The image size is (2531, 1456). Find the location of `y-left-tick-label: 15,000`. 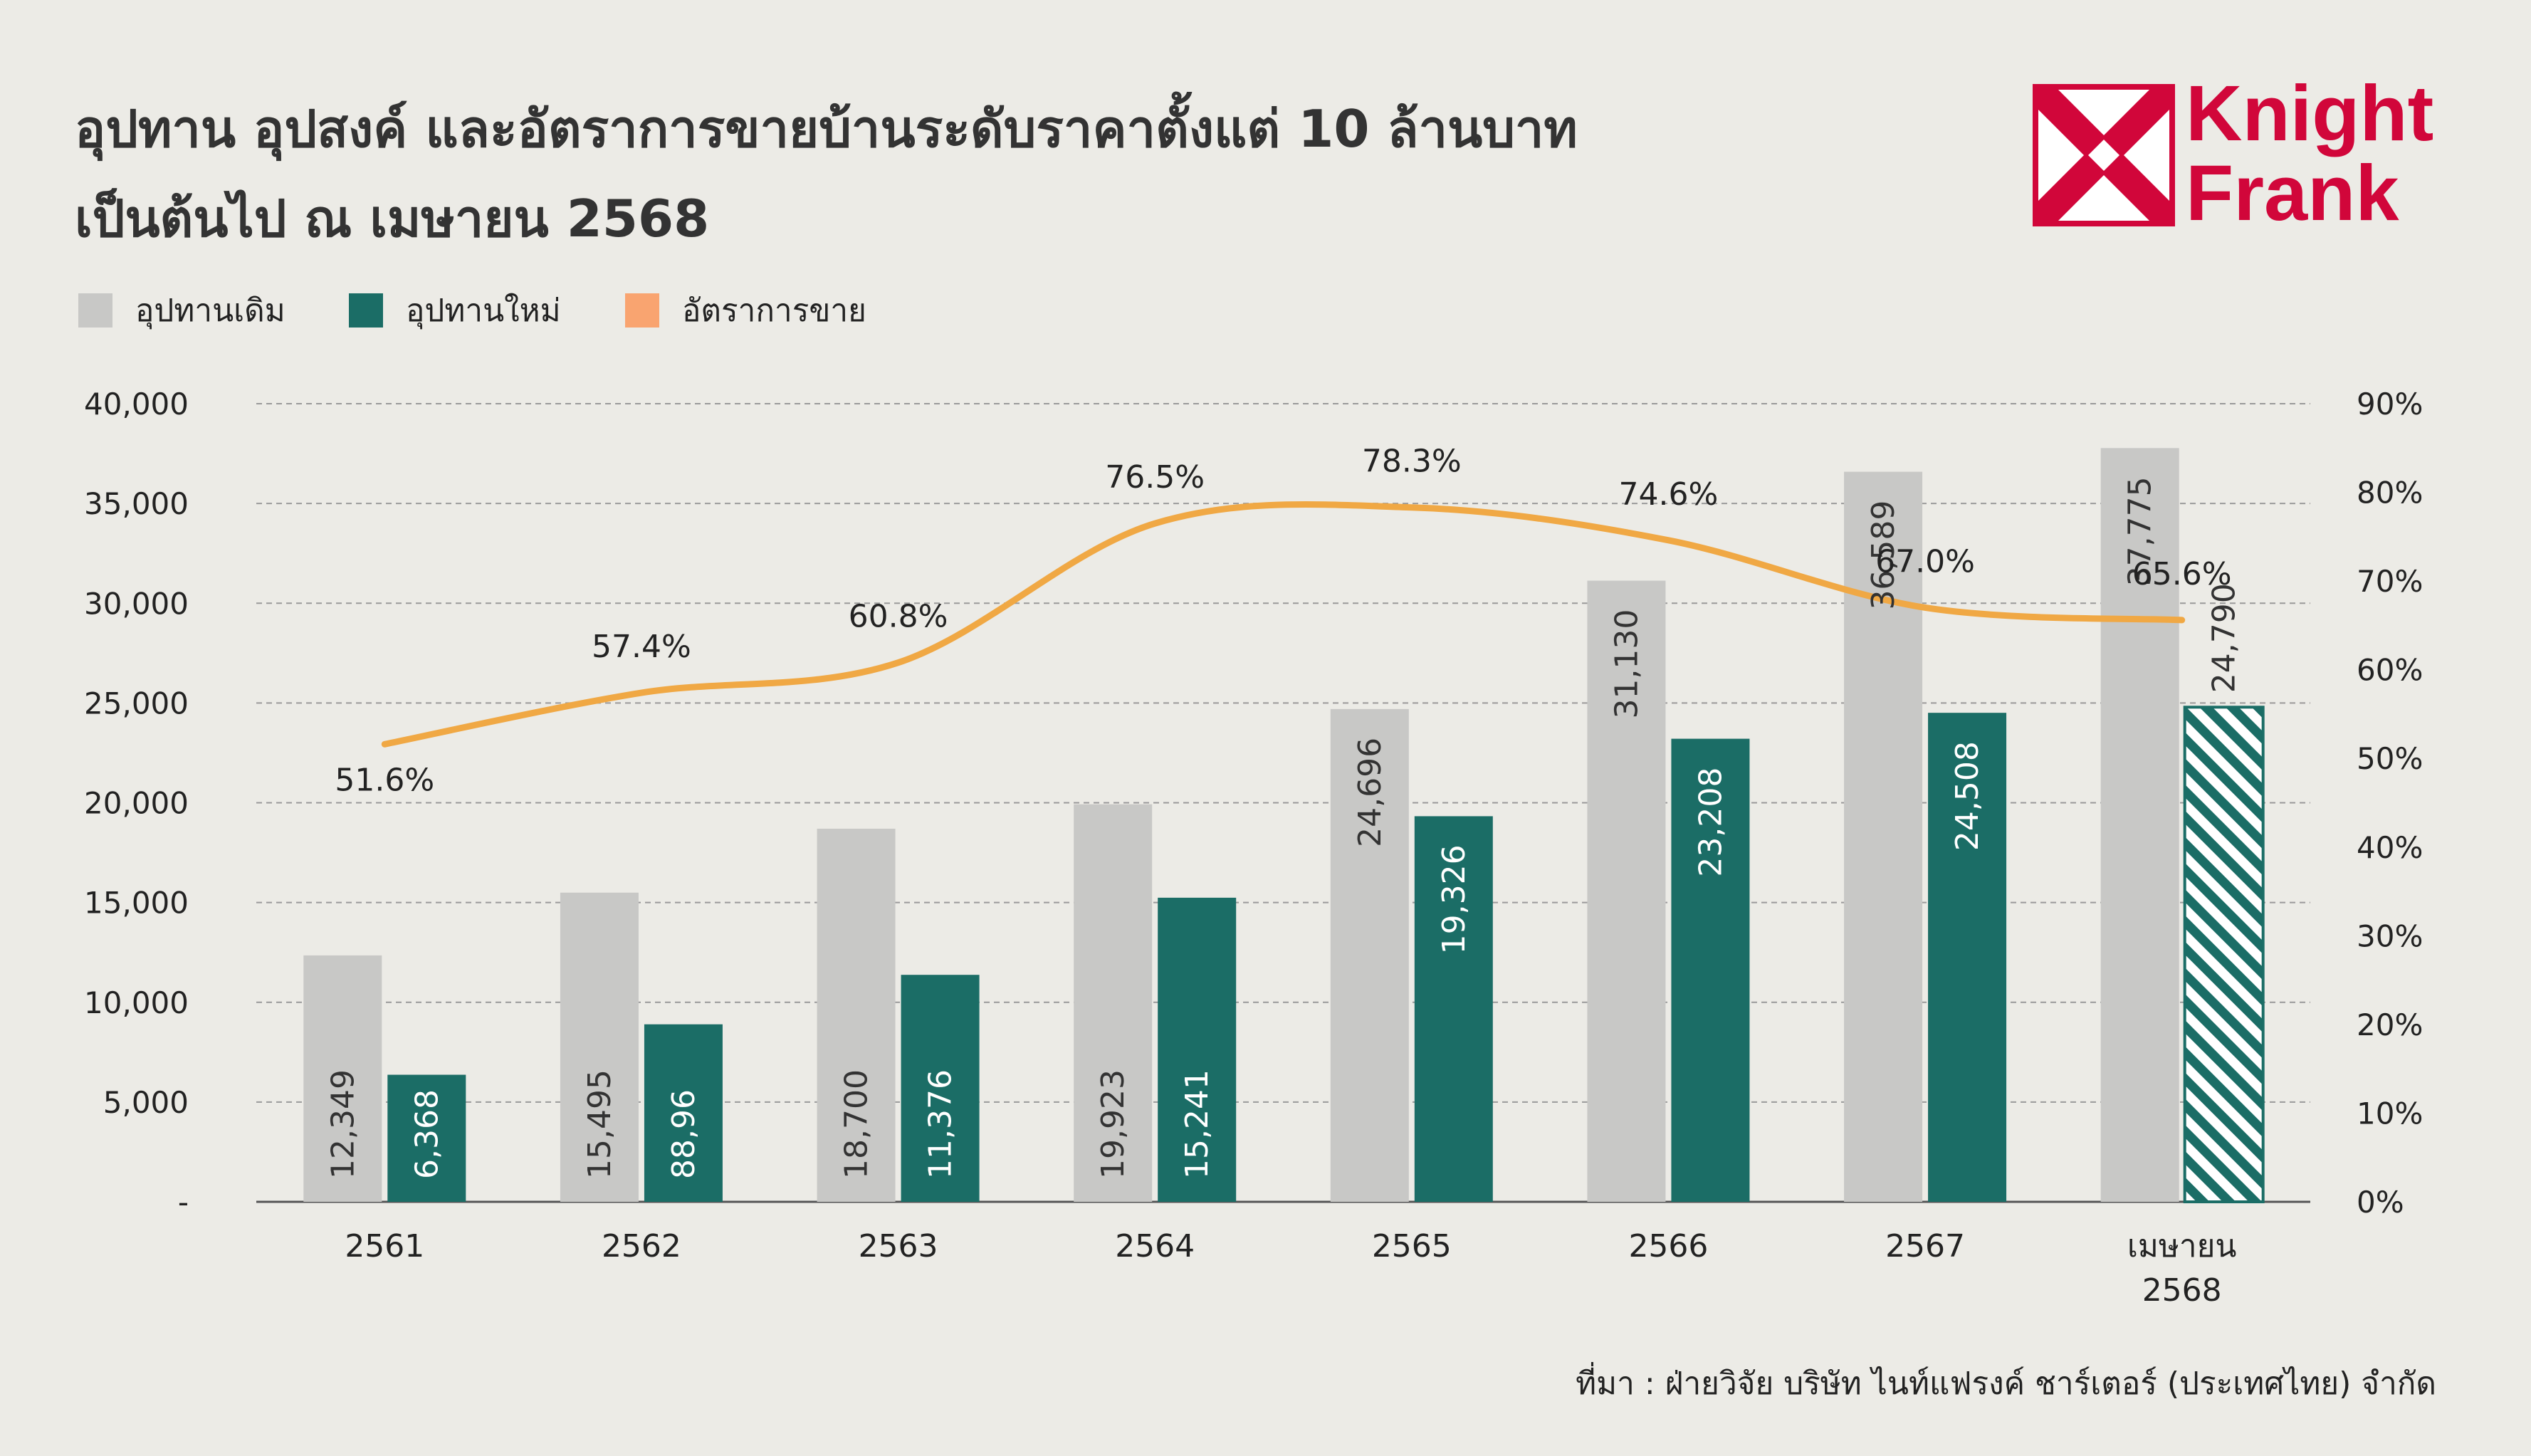

y-left-tick-label: 15,000 is located at coordinates (136, 903).